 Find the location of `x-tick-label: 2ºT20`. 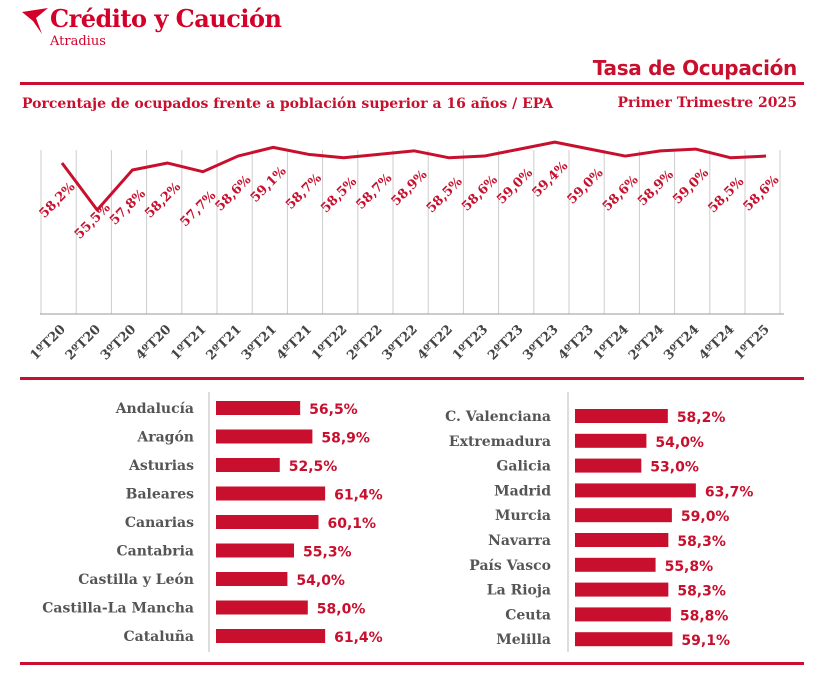

x-tick-label: 2ºT20 is located at coordinates (83, 342).